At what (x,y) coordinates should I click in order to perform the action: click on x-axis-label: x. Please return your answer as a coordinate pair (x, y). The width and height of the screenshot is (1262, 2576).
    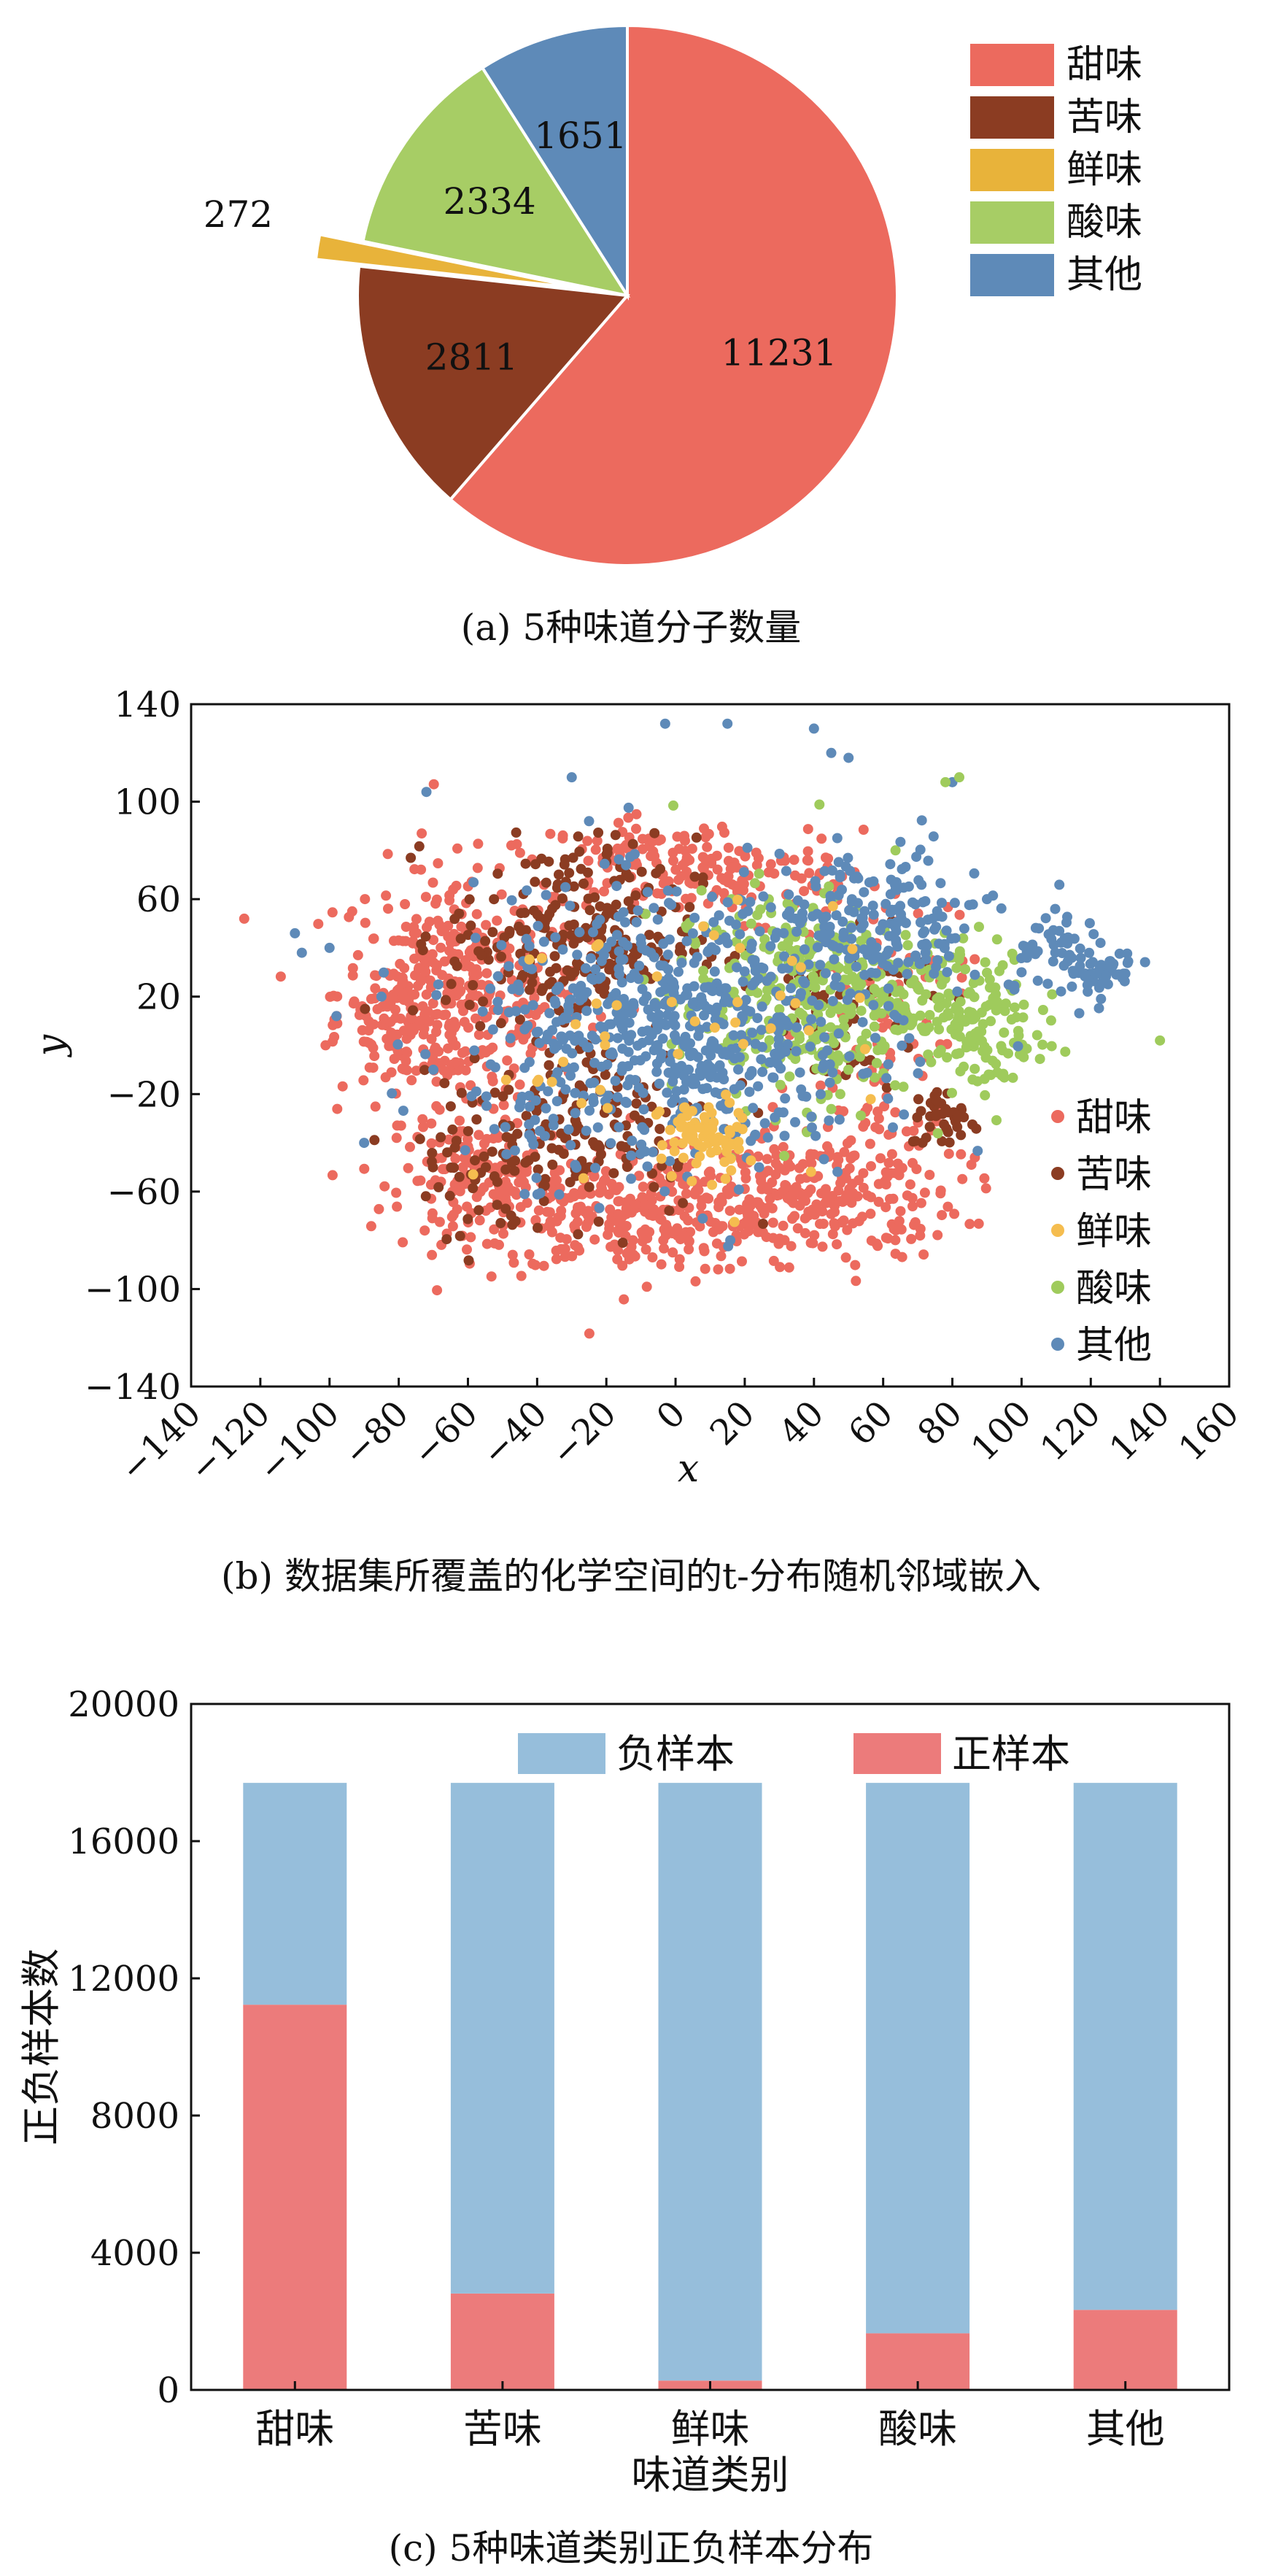
    Looking at the image, I should click on (688, 1469).